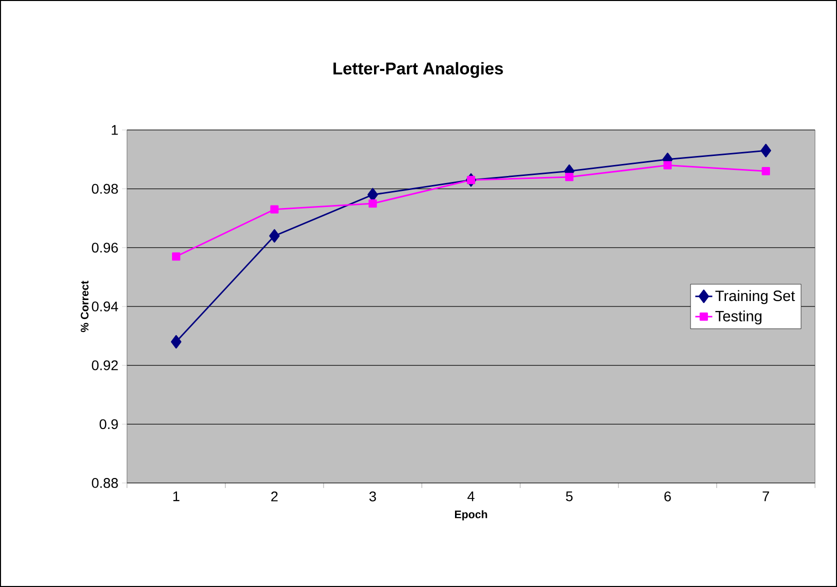 The height and width of the screenshot is (587, 837). I want to click on y-tick-label: 1, so click(115, 130).